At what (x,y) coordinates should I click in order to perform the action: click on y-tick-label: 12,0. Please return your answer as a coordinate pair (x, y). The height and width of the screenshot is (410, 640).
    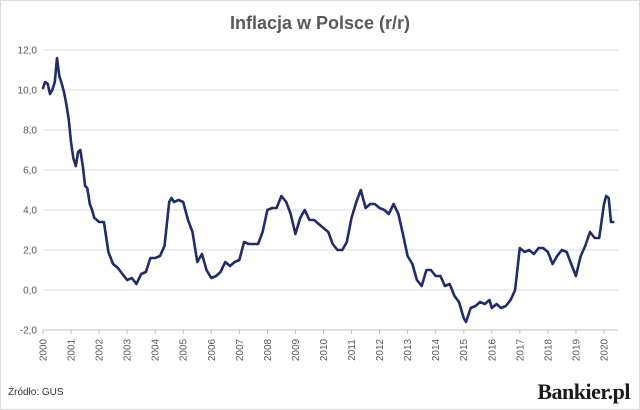
    Looking at the image, I should click on (28, 51).